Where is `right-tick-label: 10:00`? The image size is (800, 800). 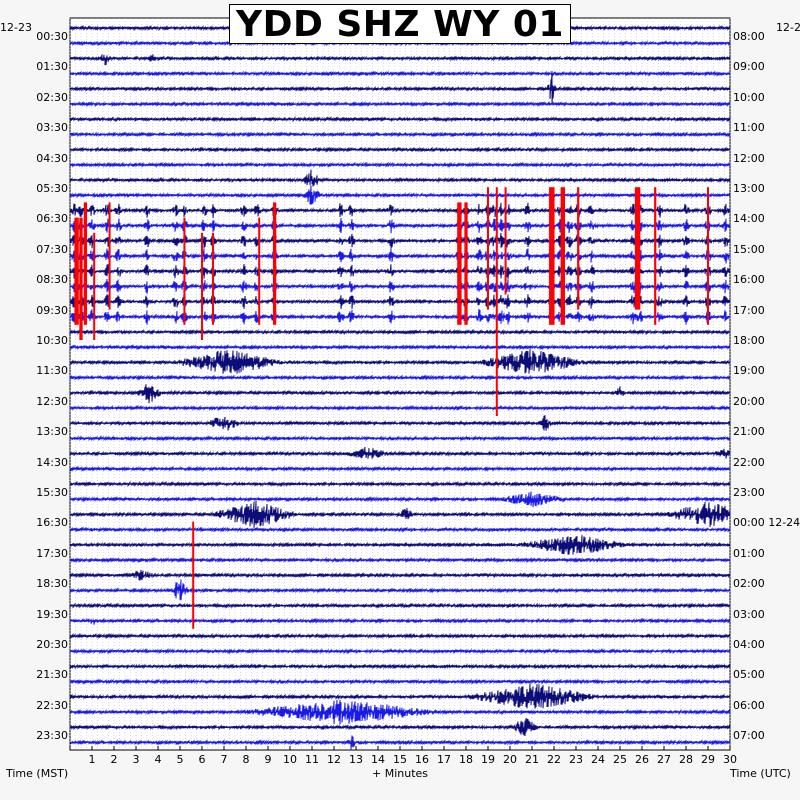 right-tick-label: 10:00 is located at coordinates (749, 97).